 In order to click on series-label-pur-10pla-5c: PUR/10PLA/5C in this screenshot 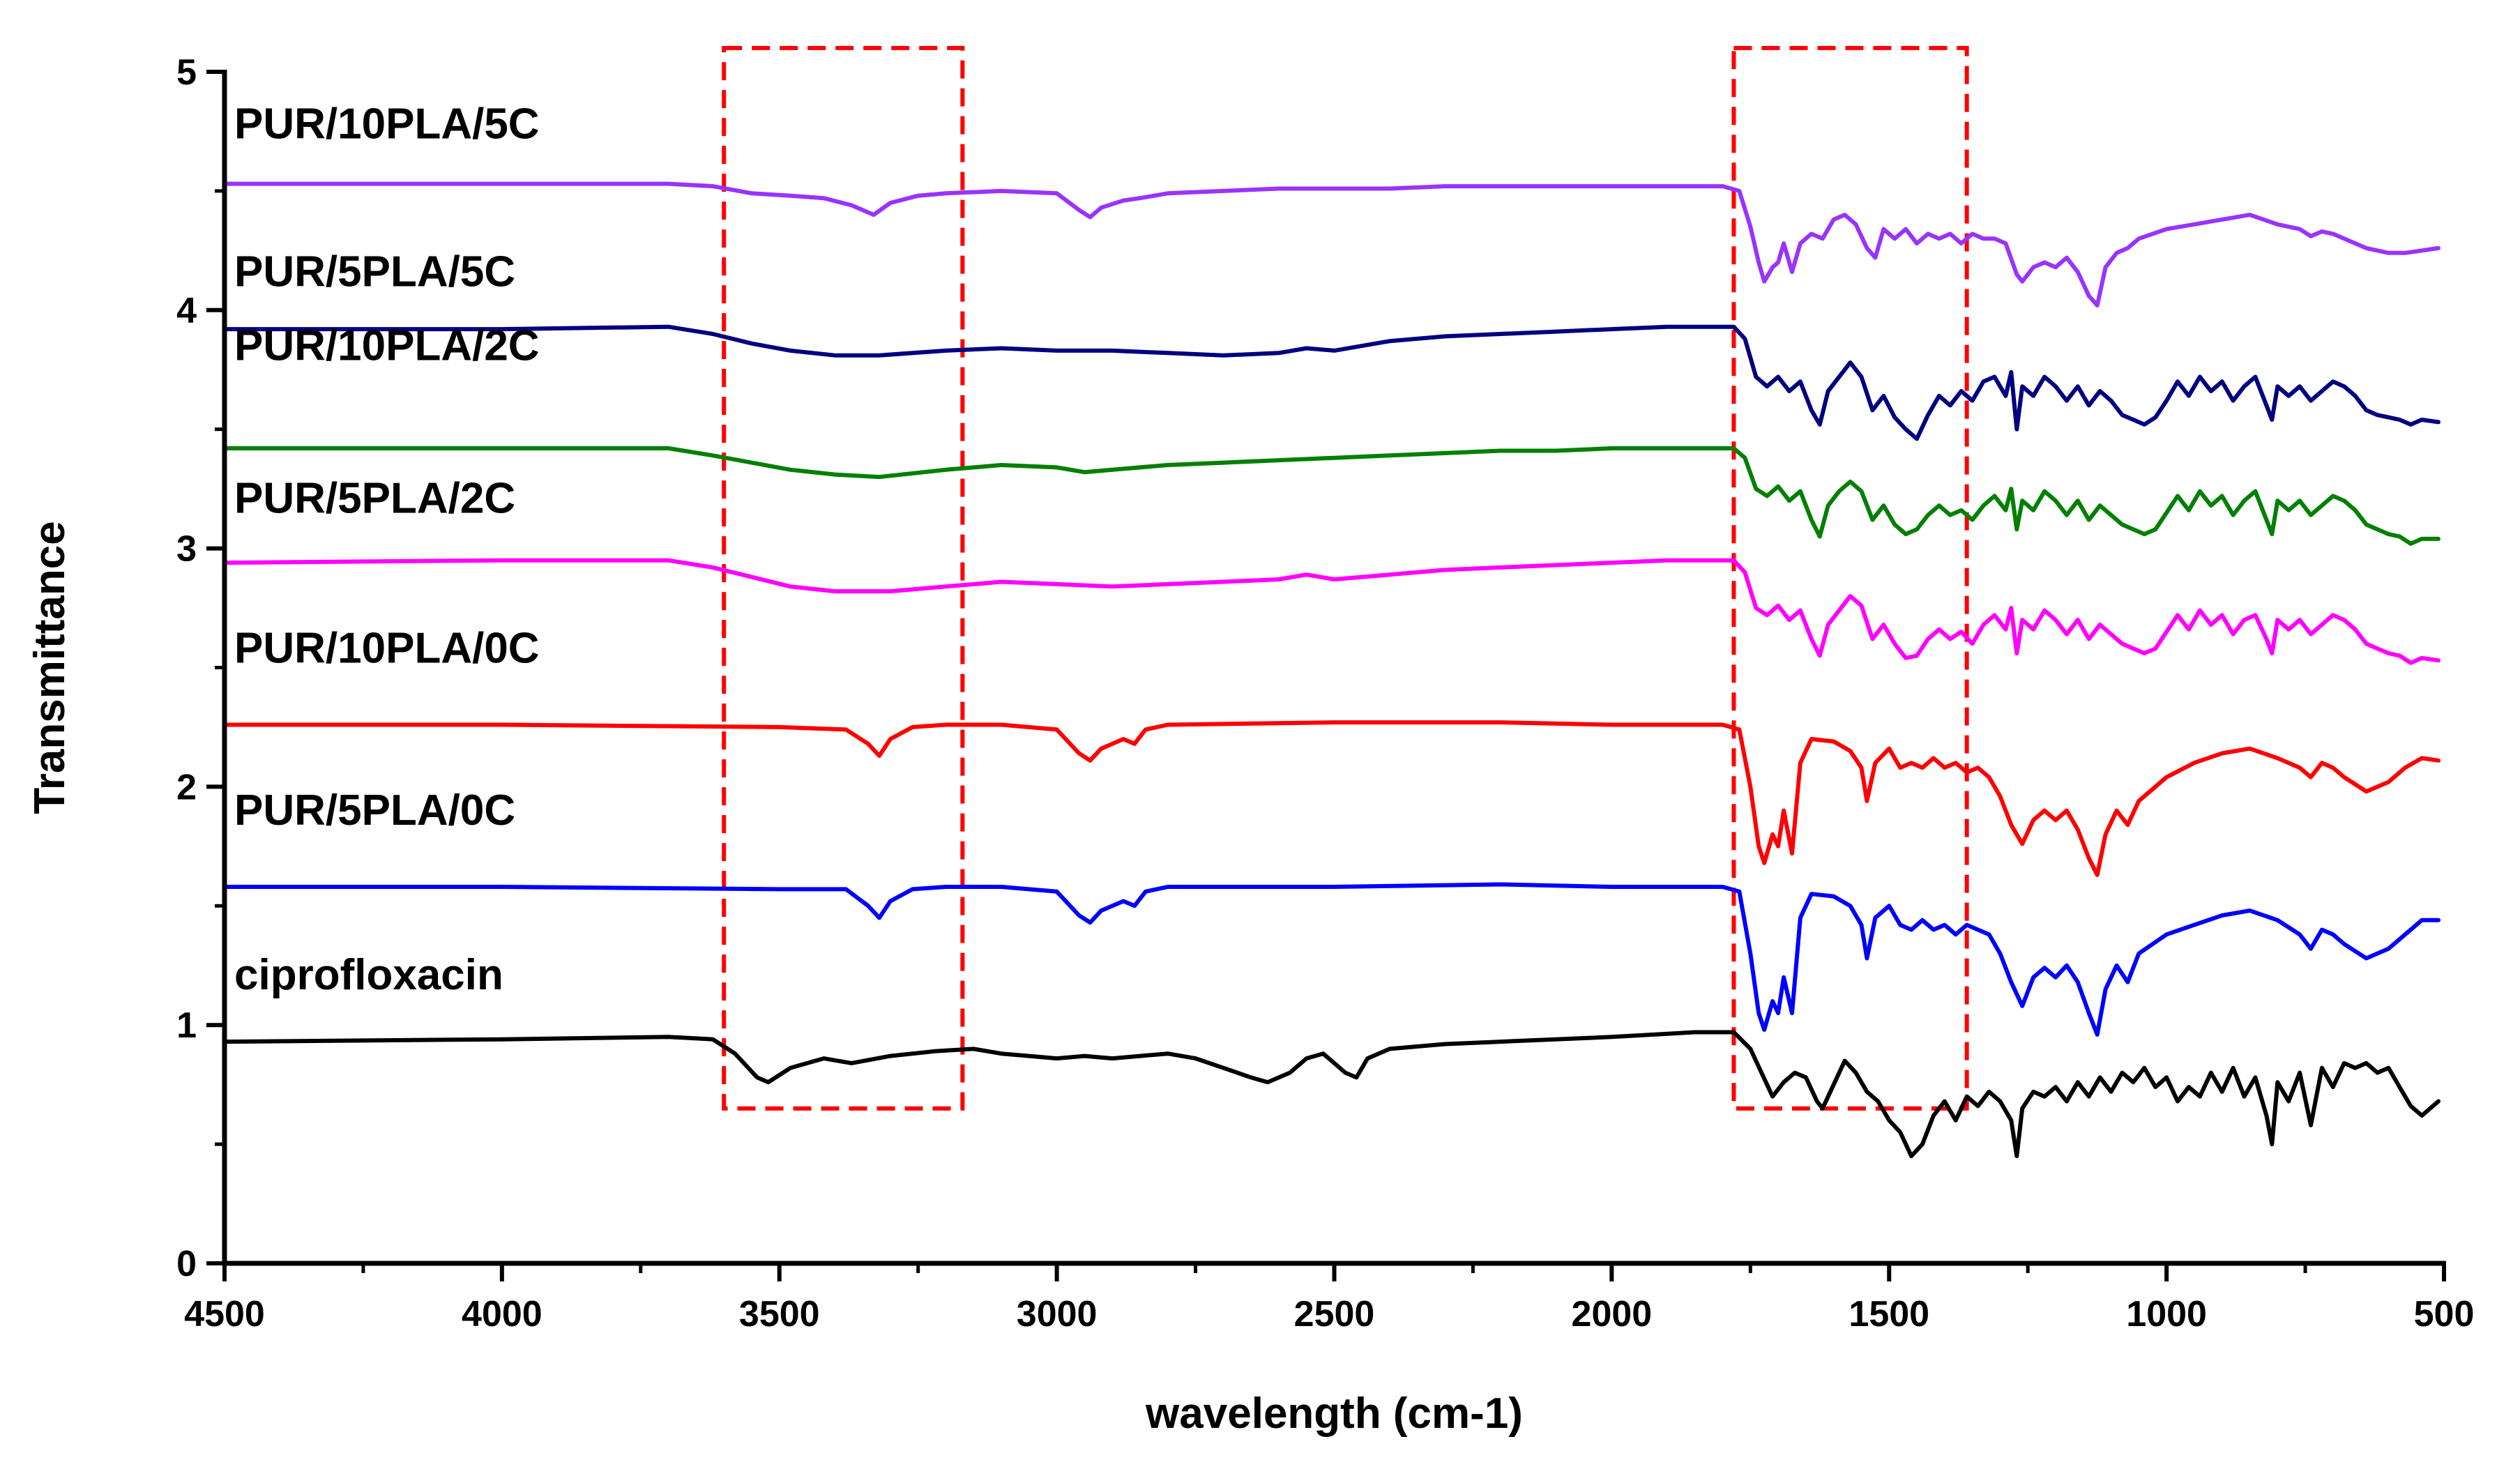, I will do `click(387, 124)`.